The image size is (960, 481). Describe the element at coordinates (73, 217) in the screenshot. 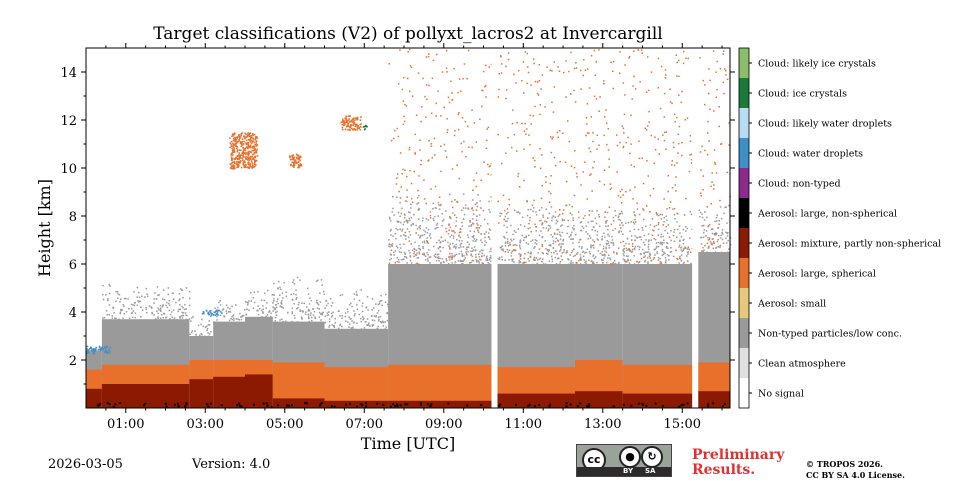

I see `y-tick-label-3: 8` at that location.